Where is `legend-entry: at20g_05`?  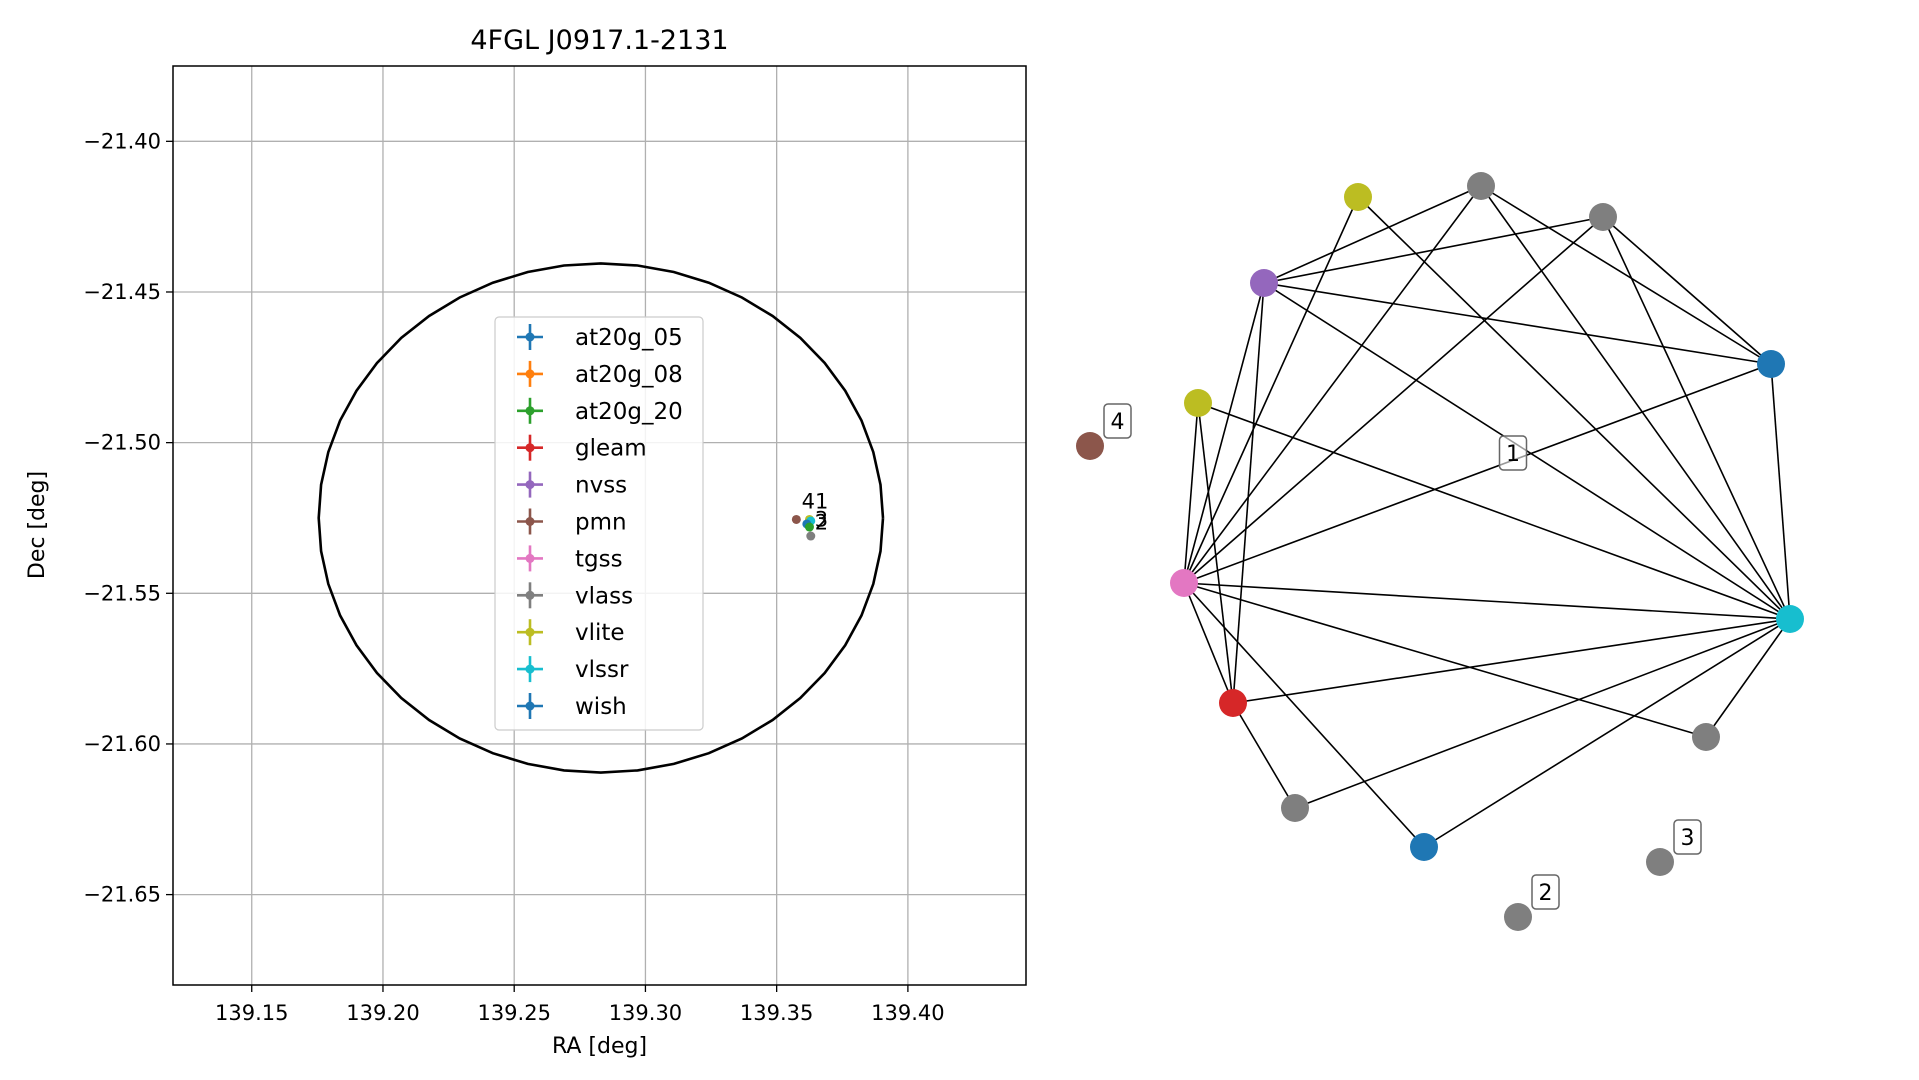 legend-entry: at20g_05 is located at coordinates (600, 337).